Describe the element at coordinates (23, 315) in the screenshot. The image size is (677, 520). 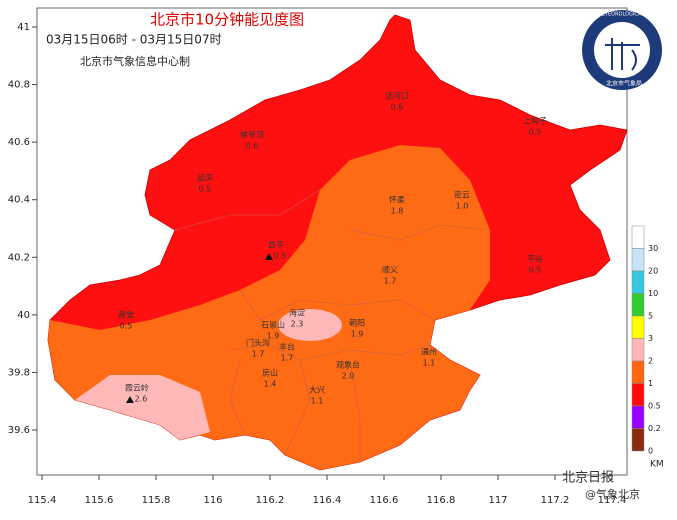
I see `y-tick-label: 40` at that location.